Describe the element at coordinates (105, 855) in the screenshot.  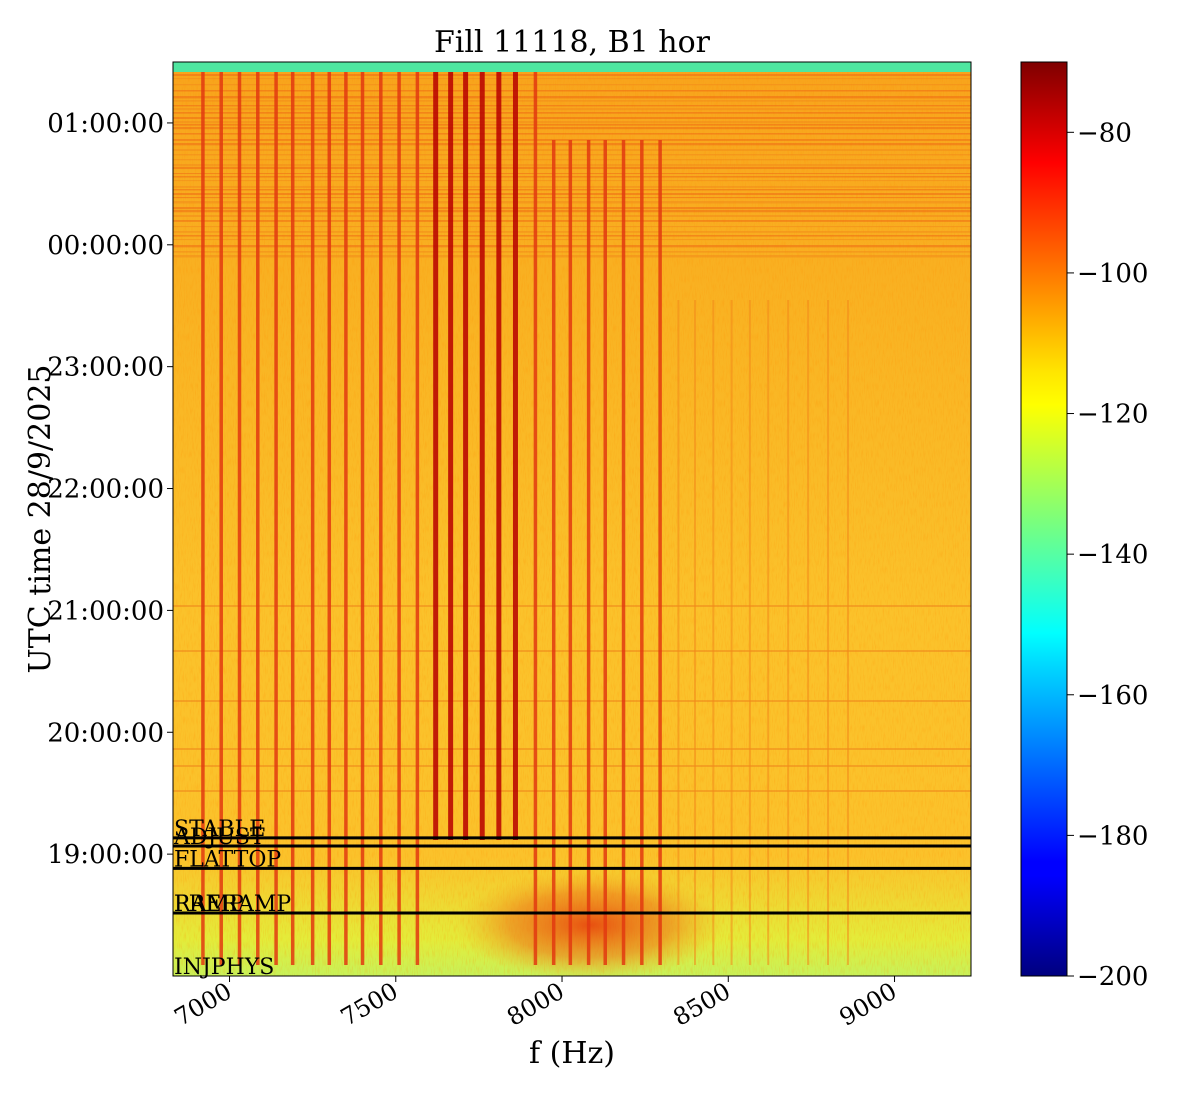
I see `y-tick-label: 19:00:00` at that location.